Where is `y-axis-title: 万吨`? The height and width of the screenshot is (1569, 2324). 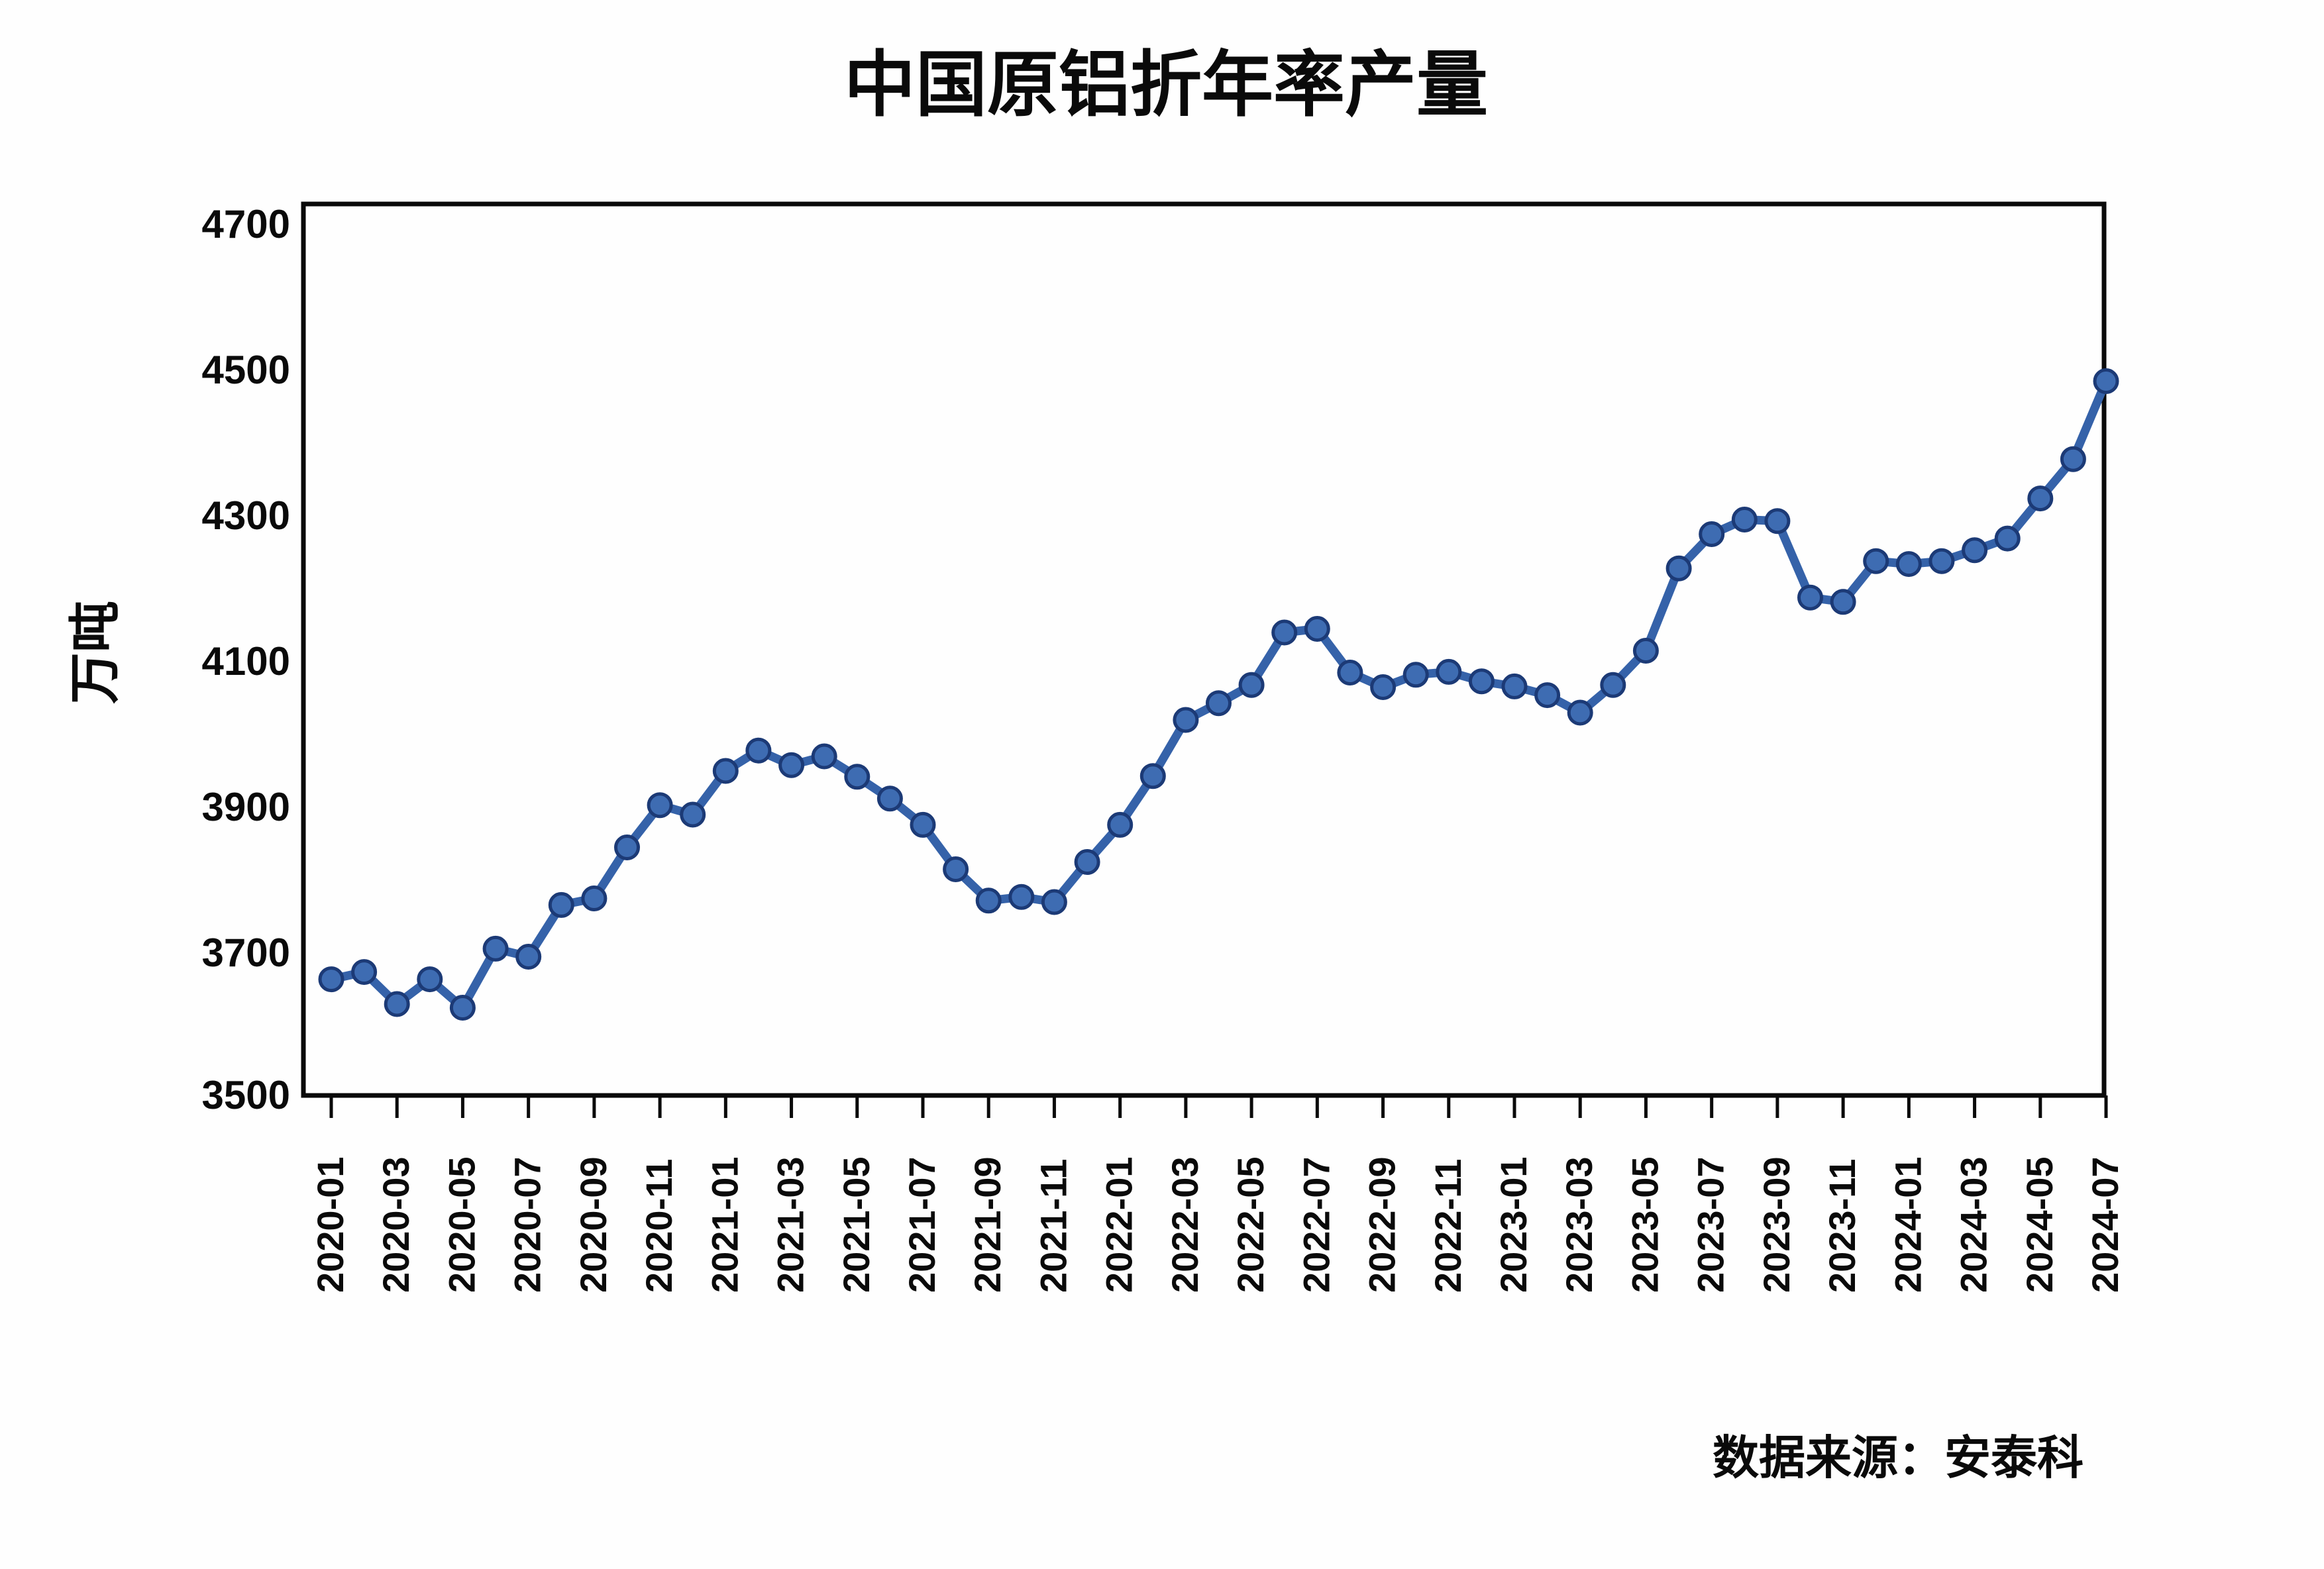 y-axis-title: 万吨 is located at coordinates (95, 652).